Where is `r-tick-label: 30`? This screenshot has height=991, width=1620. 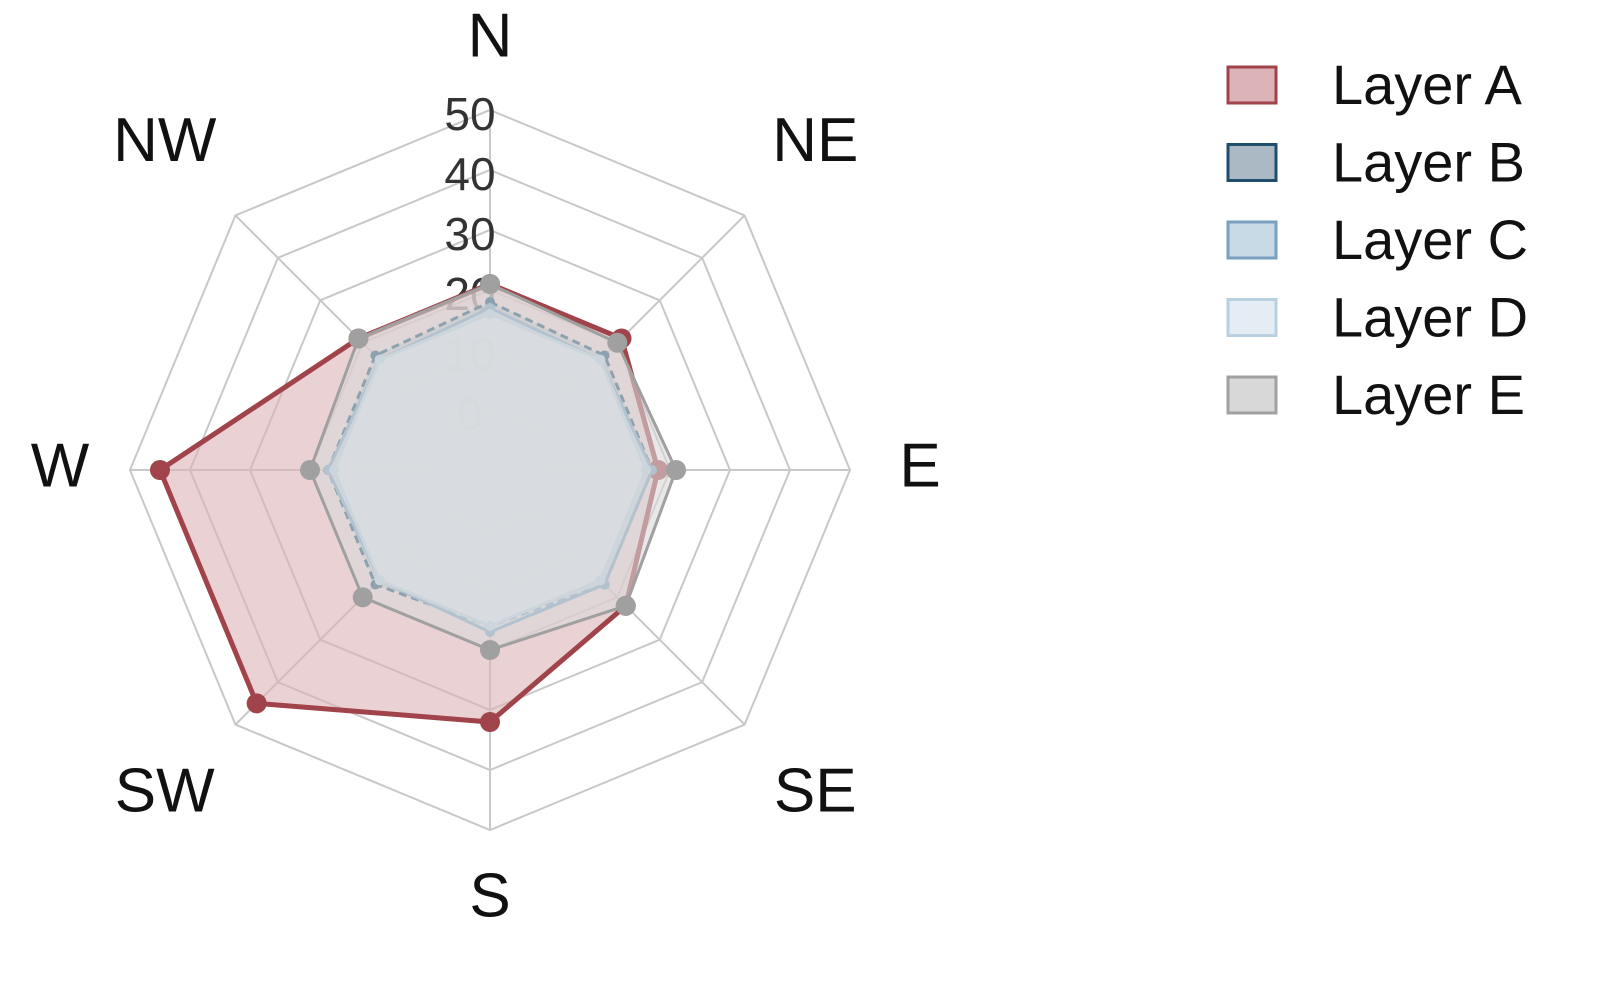
r-tick-label: 30 is located at coordinates (469, 234).